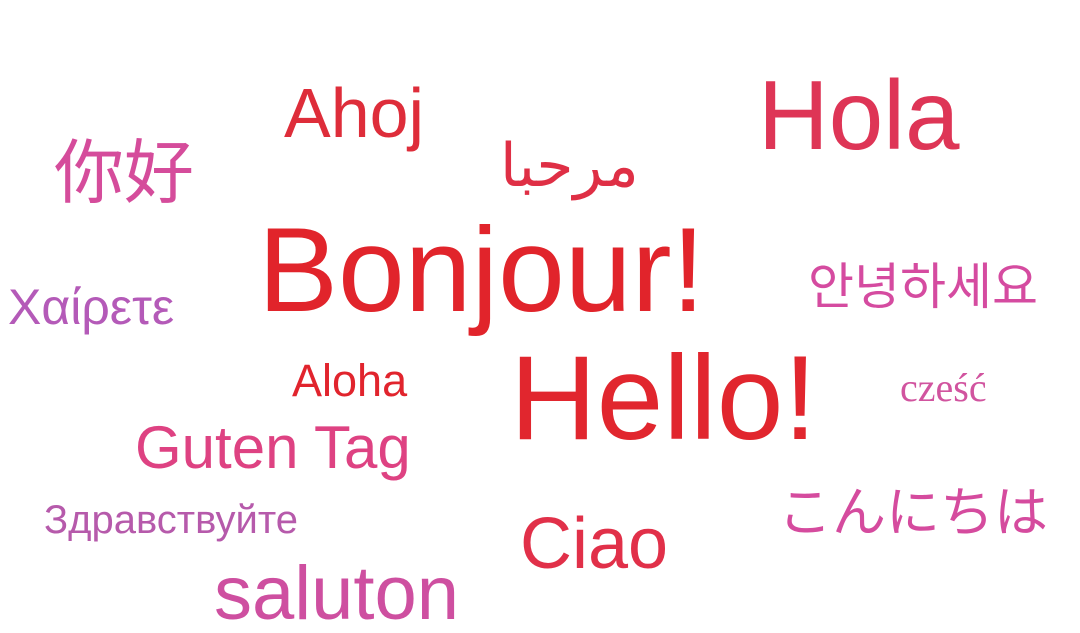 This screenshot has height=633, width=1080. I want to click on word-ahoj: Ahoj, so click(354, 113).